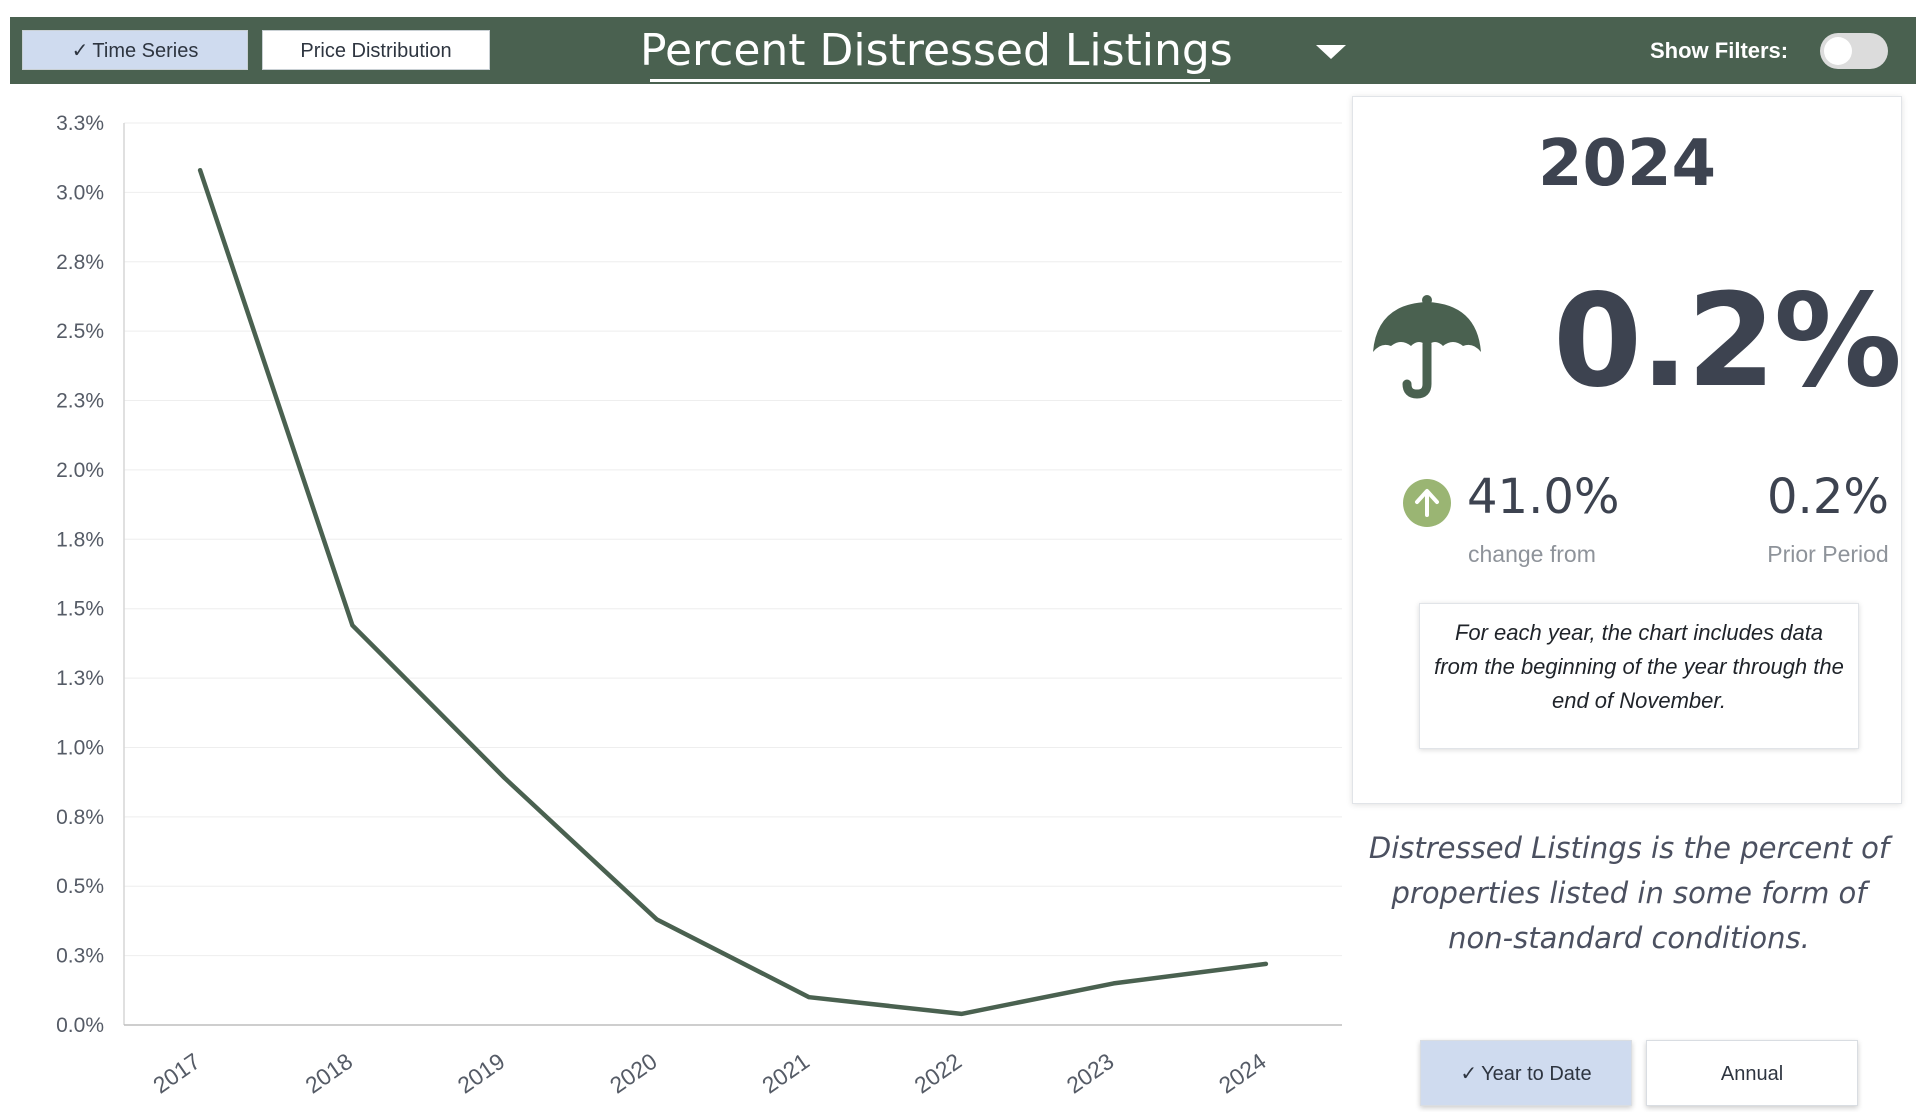 This screenshot has height=1112, width=1920. What do you see at coordinates (1427, 503) in the screenshot?
I see `arrow-up-icon` at bounding box center [1427, 503].